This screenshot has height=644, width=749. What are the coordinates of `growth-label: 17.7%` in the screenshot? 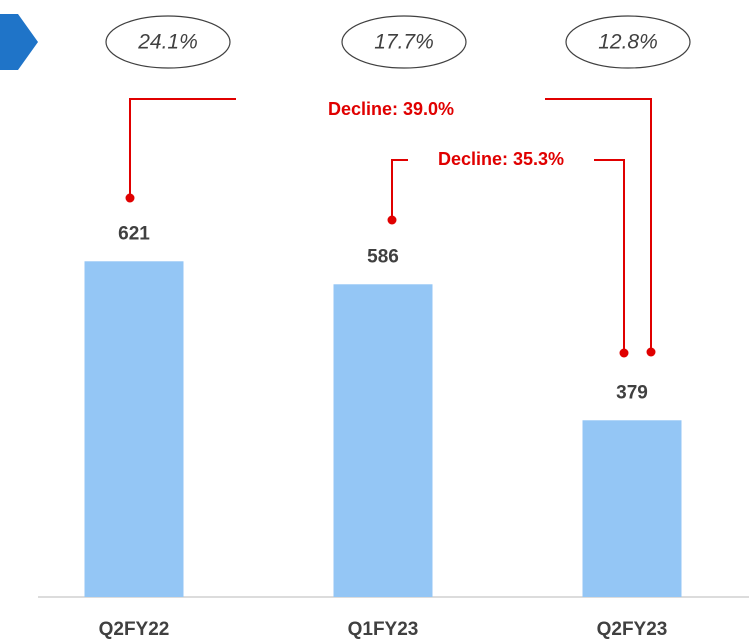 It's located at (404, 42).